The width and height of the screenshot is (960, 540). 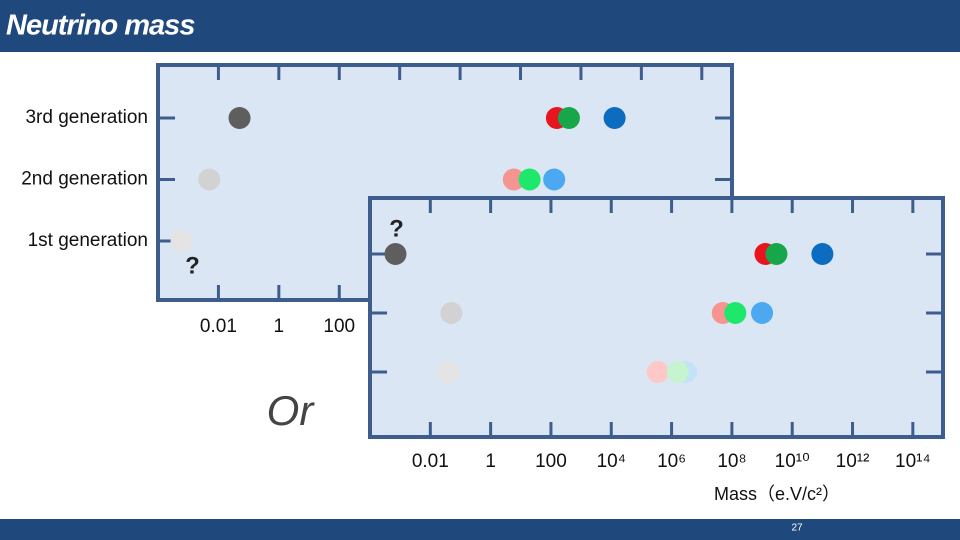 What do you see at coordinates (88, 240) in the screenshot?
I see `y-category-label: 1st generation` at bounding box center [88, 240].